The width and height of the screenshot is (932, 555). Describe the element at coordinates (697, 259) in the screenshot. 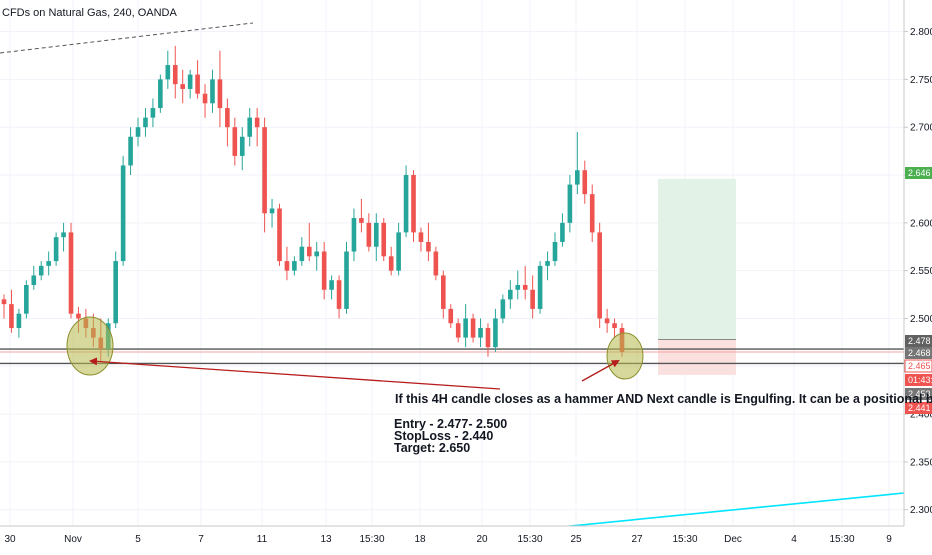

I see `target-zone` at that location.